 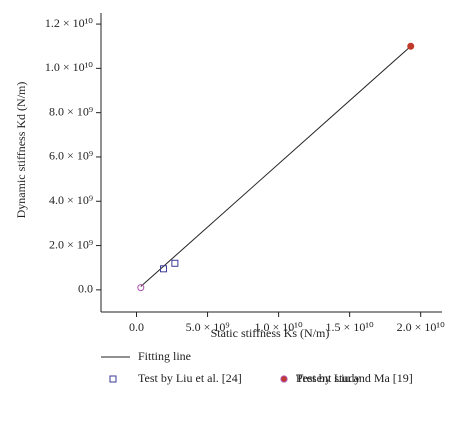 I want to click on y-tick-label: 6.0 × 10⁹, so click(x=71, y=156).